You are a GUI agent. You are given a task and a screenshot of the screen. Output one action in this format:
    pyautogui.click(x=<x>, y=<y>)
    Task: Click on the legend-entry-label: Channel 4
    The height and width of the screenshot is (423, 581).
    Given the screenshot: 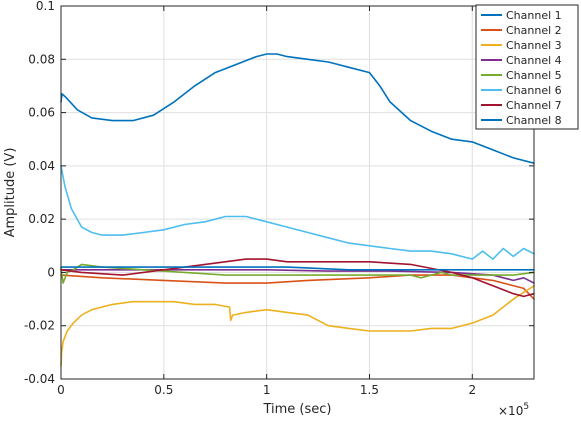 What is the action you would take?
    pyautogui.click(x=534, y=60)
    